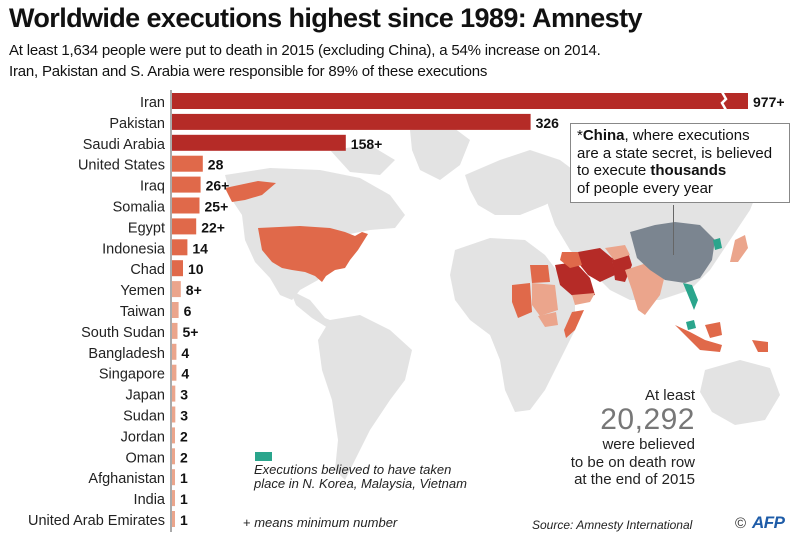 Image resolution: width=800 pixels, height=550 pixels. I want to click on china-leader-line, so click(673, 230).